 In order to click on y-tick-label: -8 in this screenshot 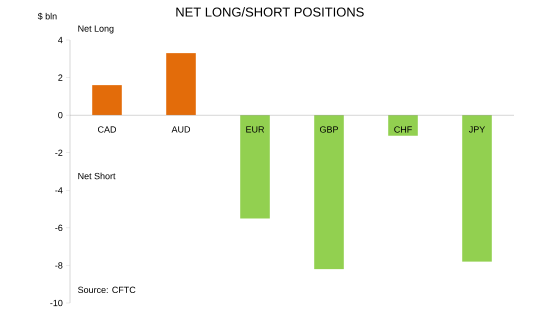, I will do `click(58, 265)`.